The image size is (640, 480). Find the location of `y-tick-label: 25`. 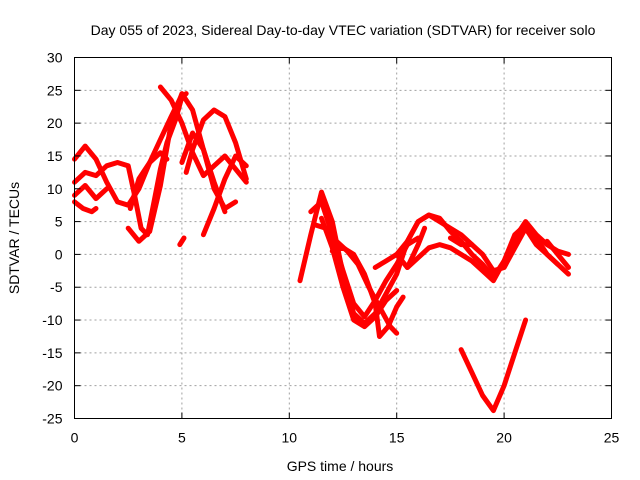

y-tick-label: 25 is located at coordinates (55, 90).